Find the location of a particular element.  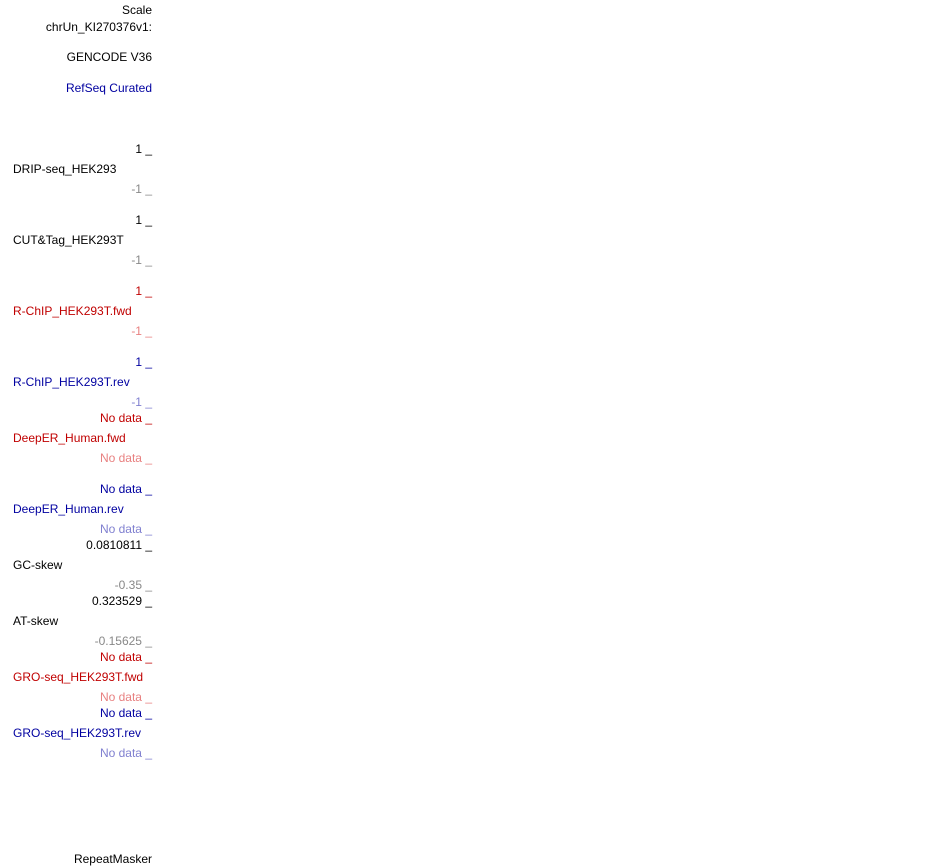

track-label: GRO-seq_HEK293T.rev is located at coordinates (77, 733).